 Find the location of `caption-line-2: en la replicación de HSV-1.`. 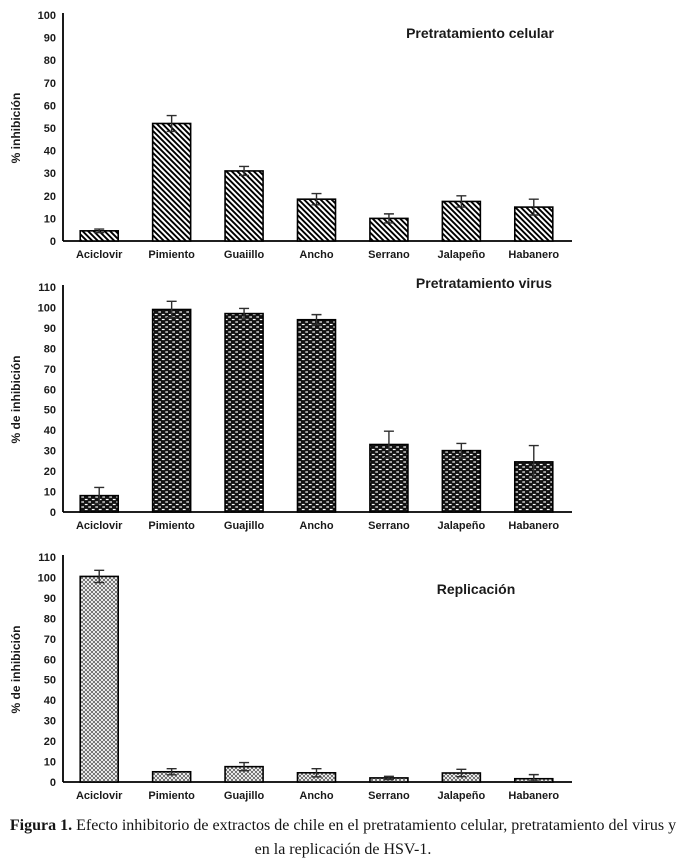

caption-line-2: en la replicación de HSV-1. is located at coordinates (343, 849).